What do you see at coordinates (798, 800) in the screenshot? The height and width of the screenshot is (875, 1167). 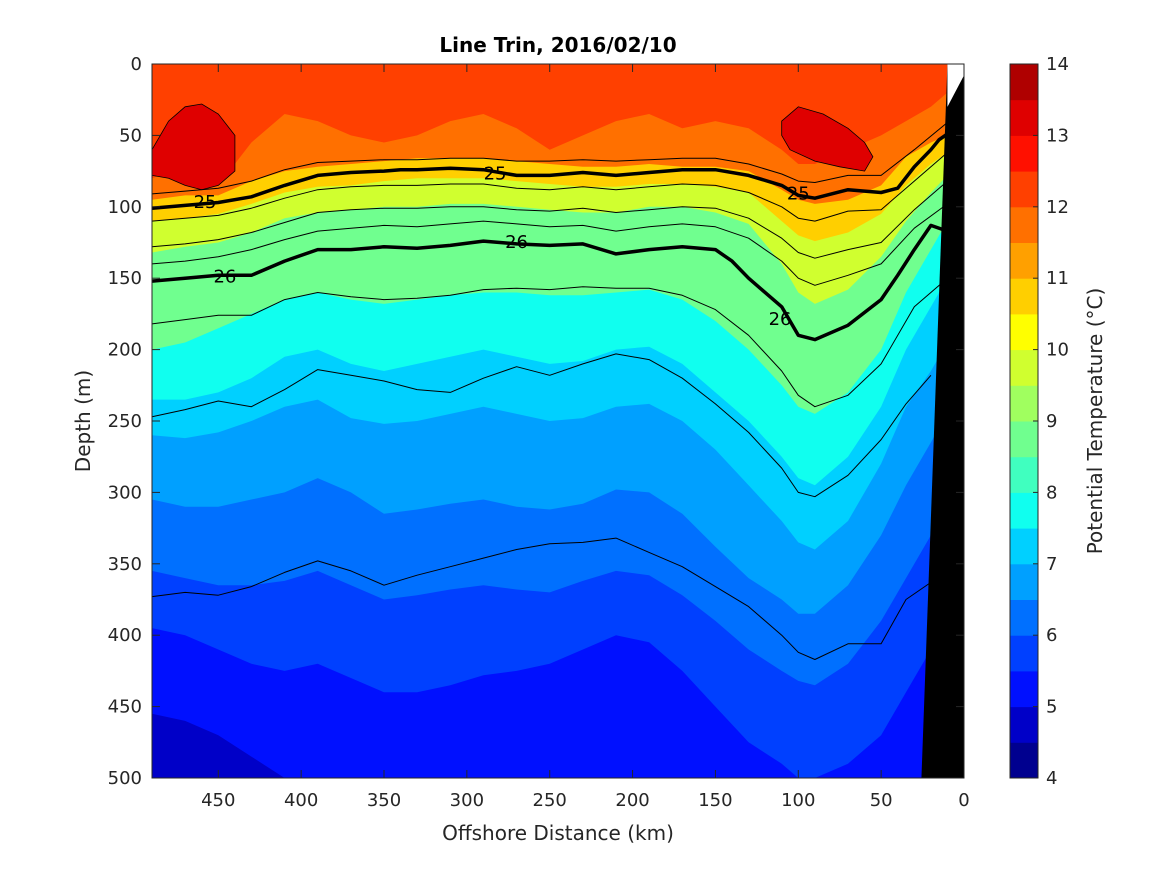 I see `x-tick-label: 100` at bounding box center [798, 800].